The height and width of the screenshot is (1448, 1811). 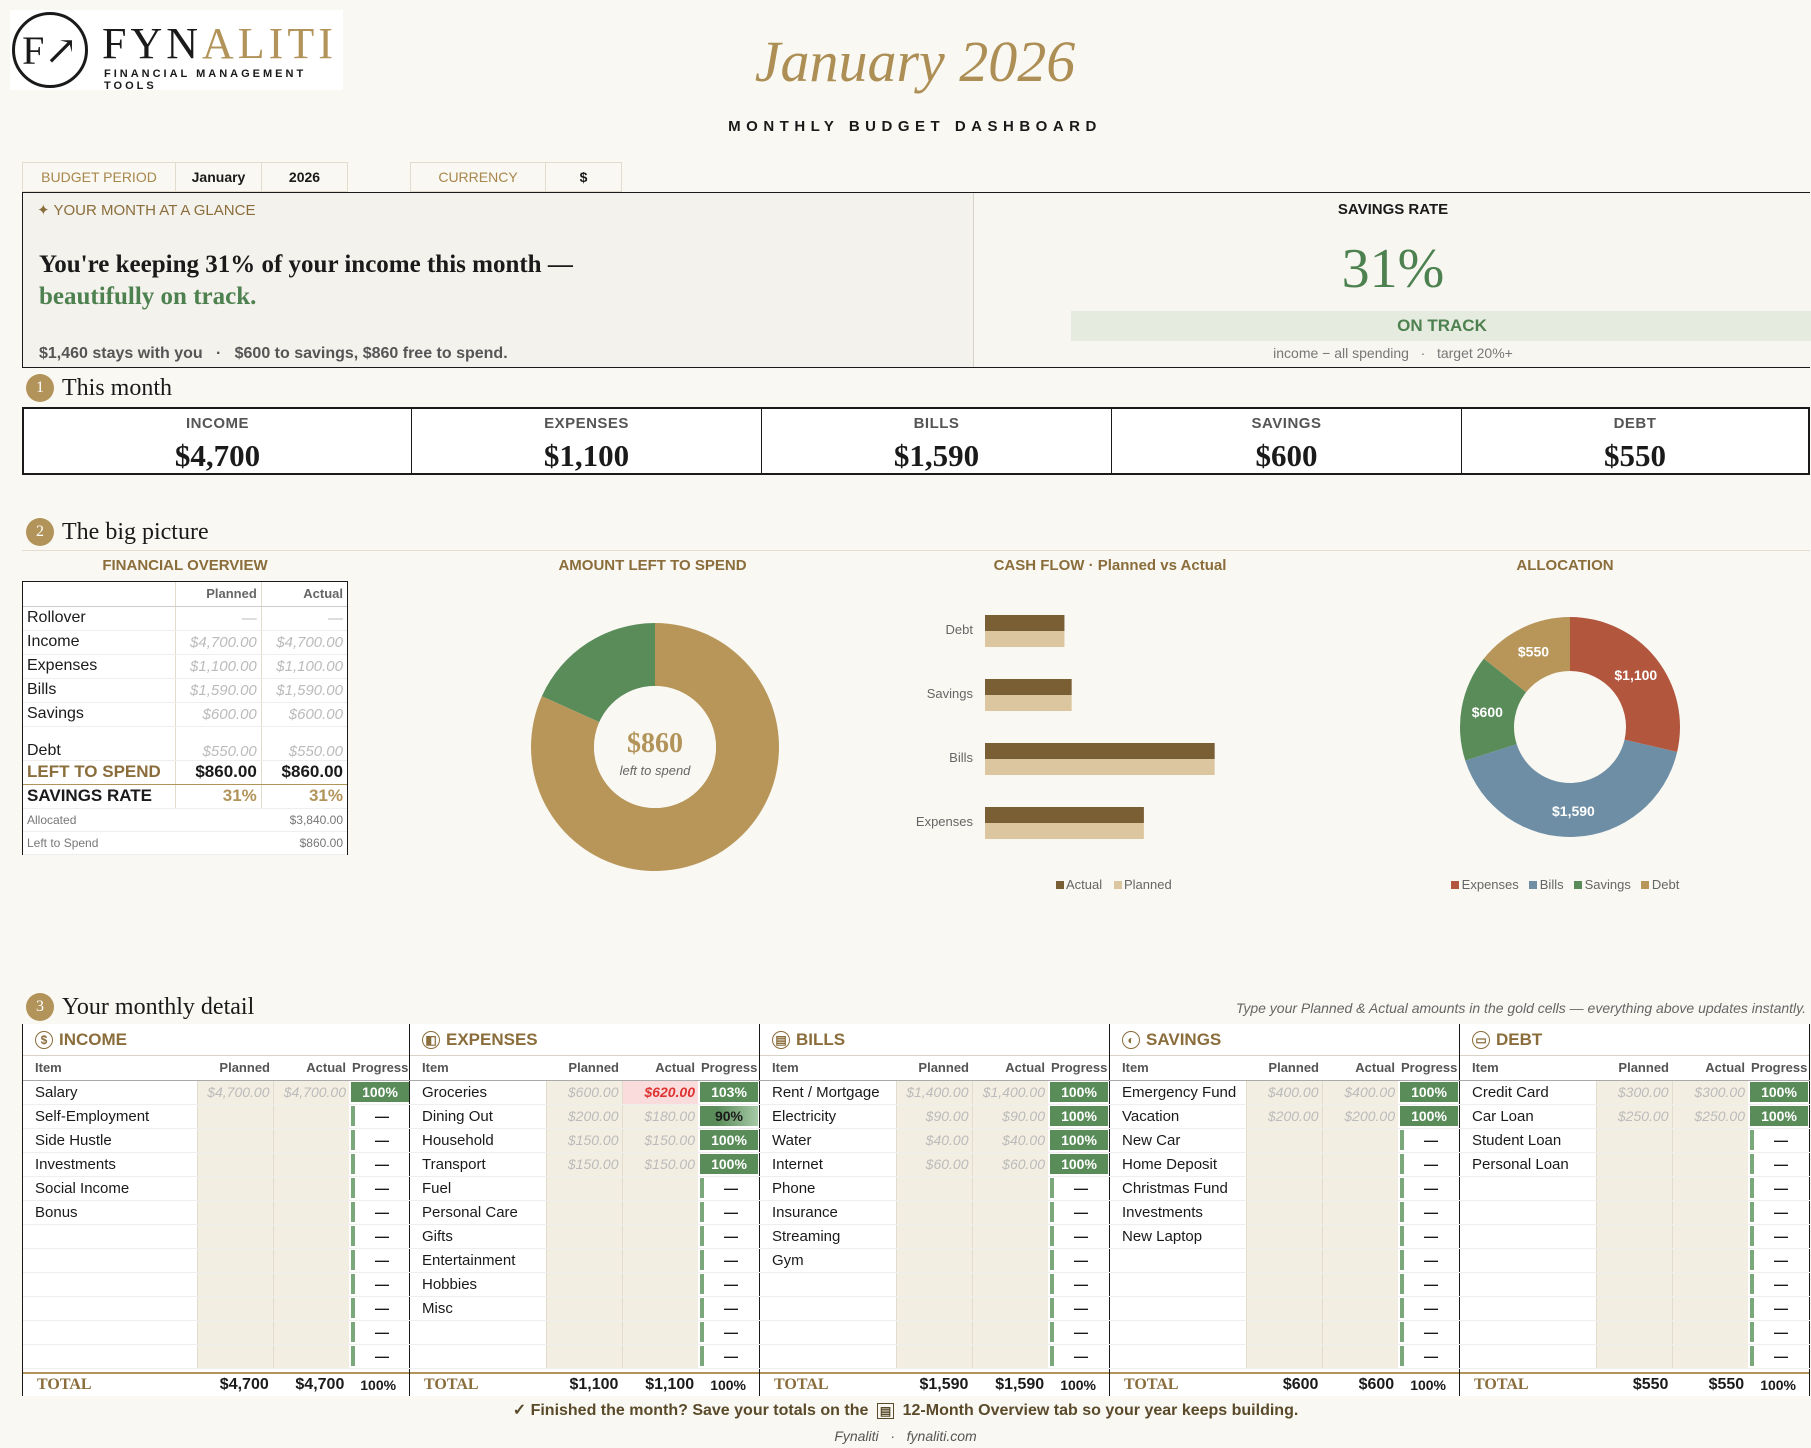 What do you see at coordinates (478, 1236) in the screenshot?
I see `item-name: Gifts` at bounding box center [478, 1236].